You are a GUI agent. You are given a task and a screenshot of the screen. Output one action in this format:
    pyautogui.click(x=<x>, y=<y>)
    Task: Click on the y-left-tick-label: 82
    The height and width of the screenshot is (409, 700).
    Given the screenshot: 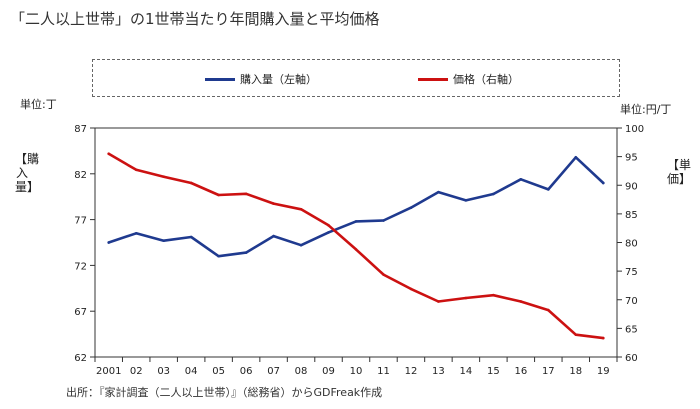 What is the action you would take?
    pyautogui.click(x=80, y=175)
    